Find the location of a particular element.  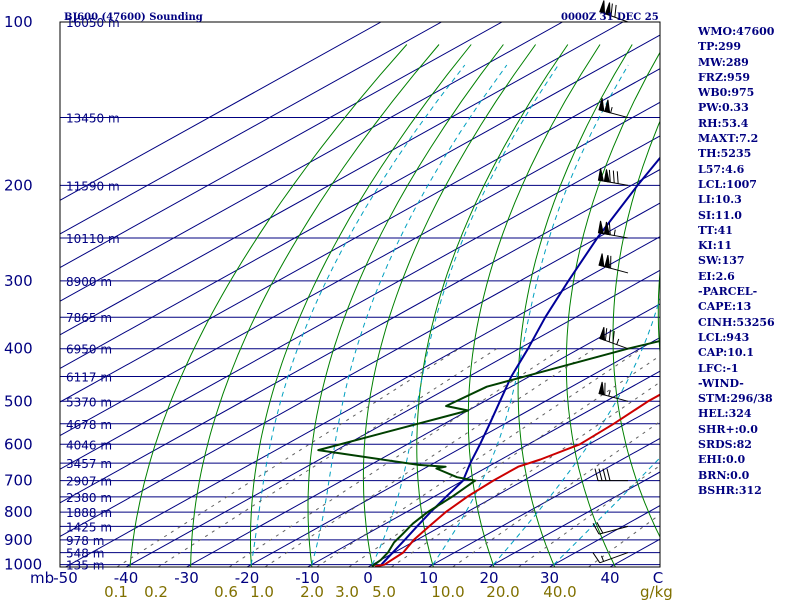

index-entry: RH:53.4 is located at coordinates (723, 123).